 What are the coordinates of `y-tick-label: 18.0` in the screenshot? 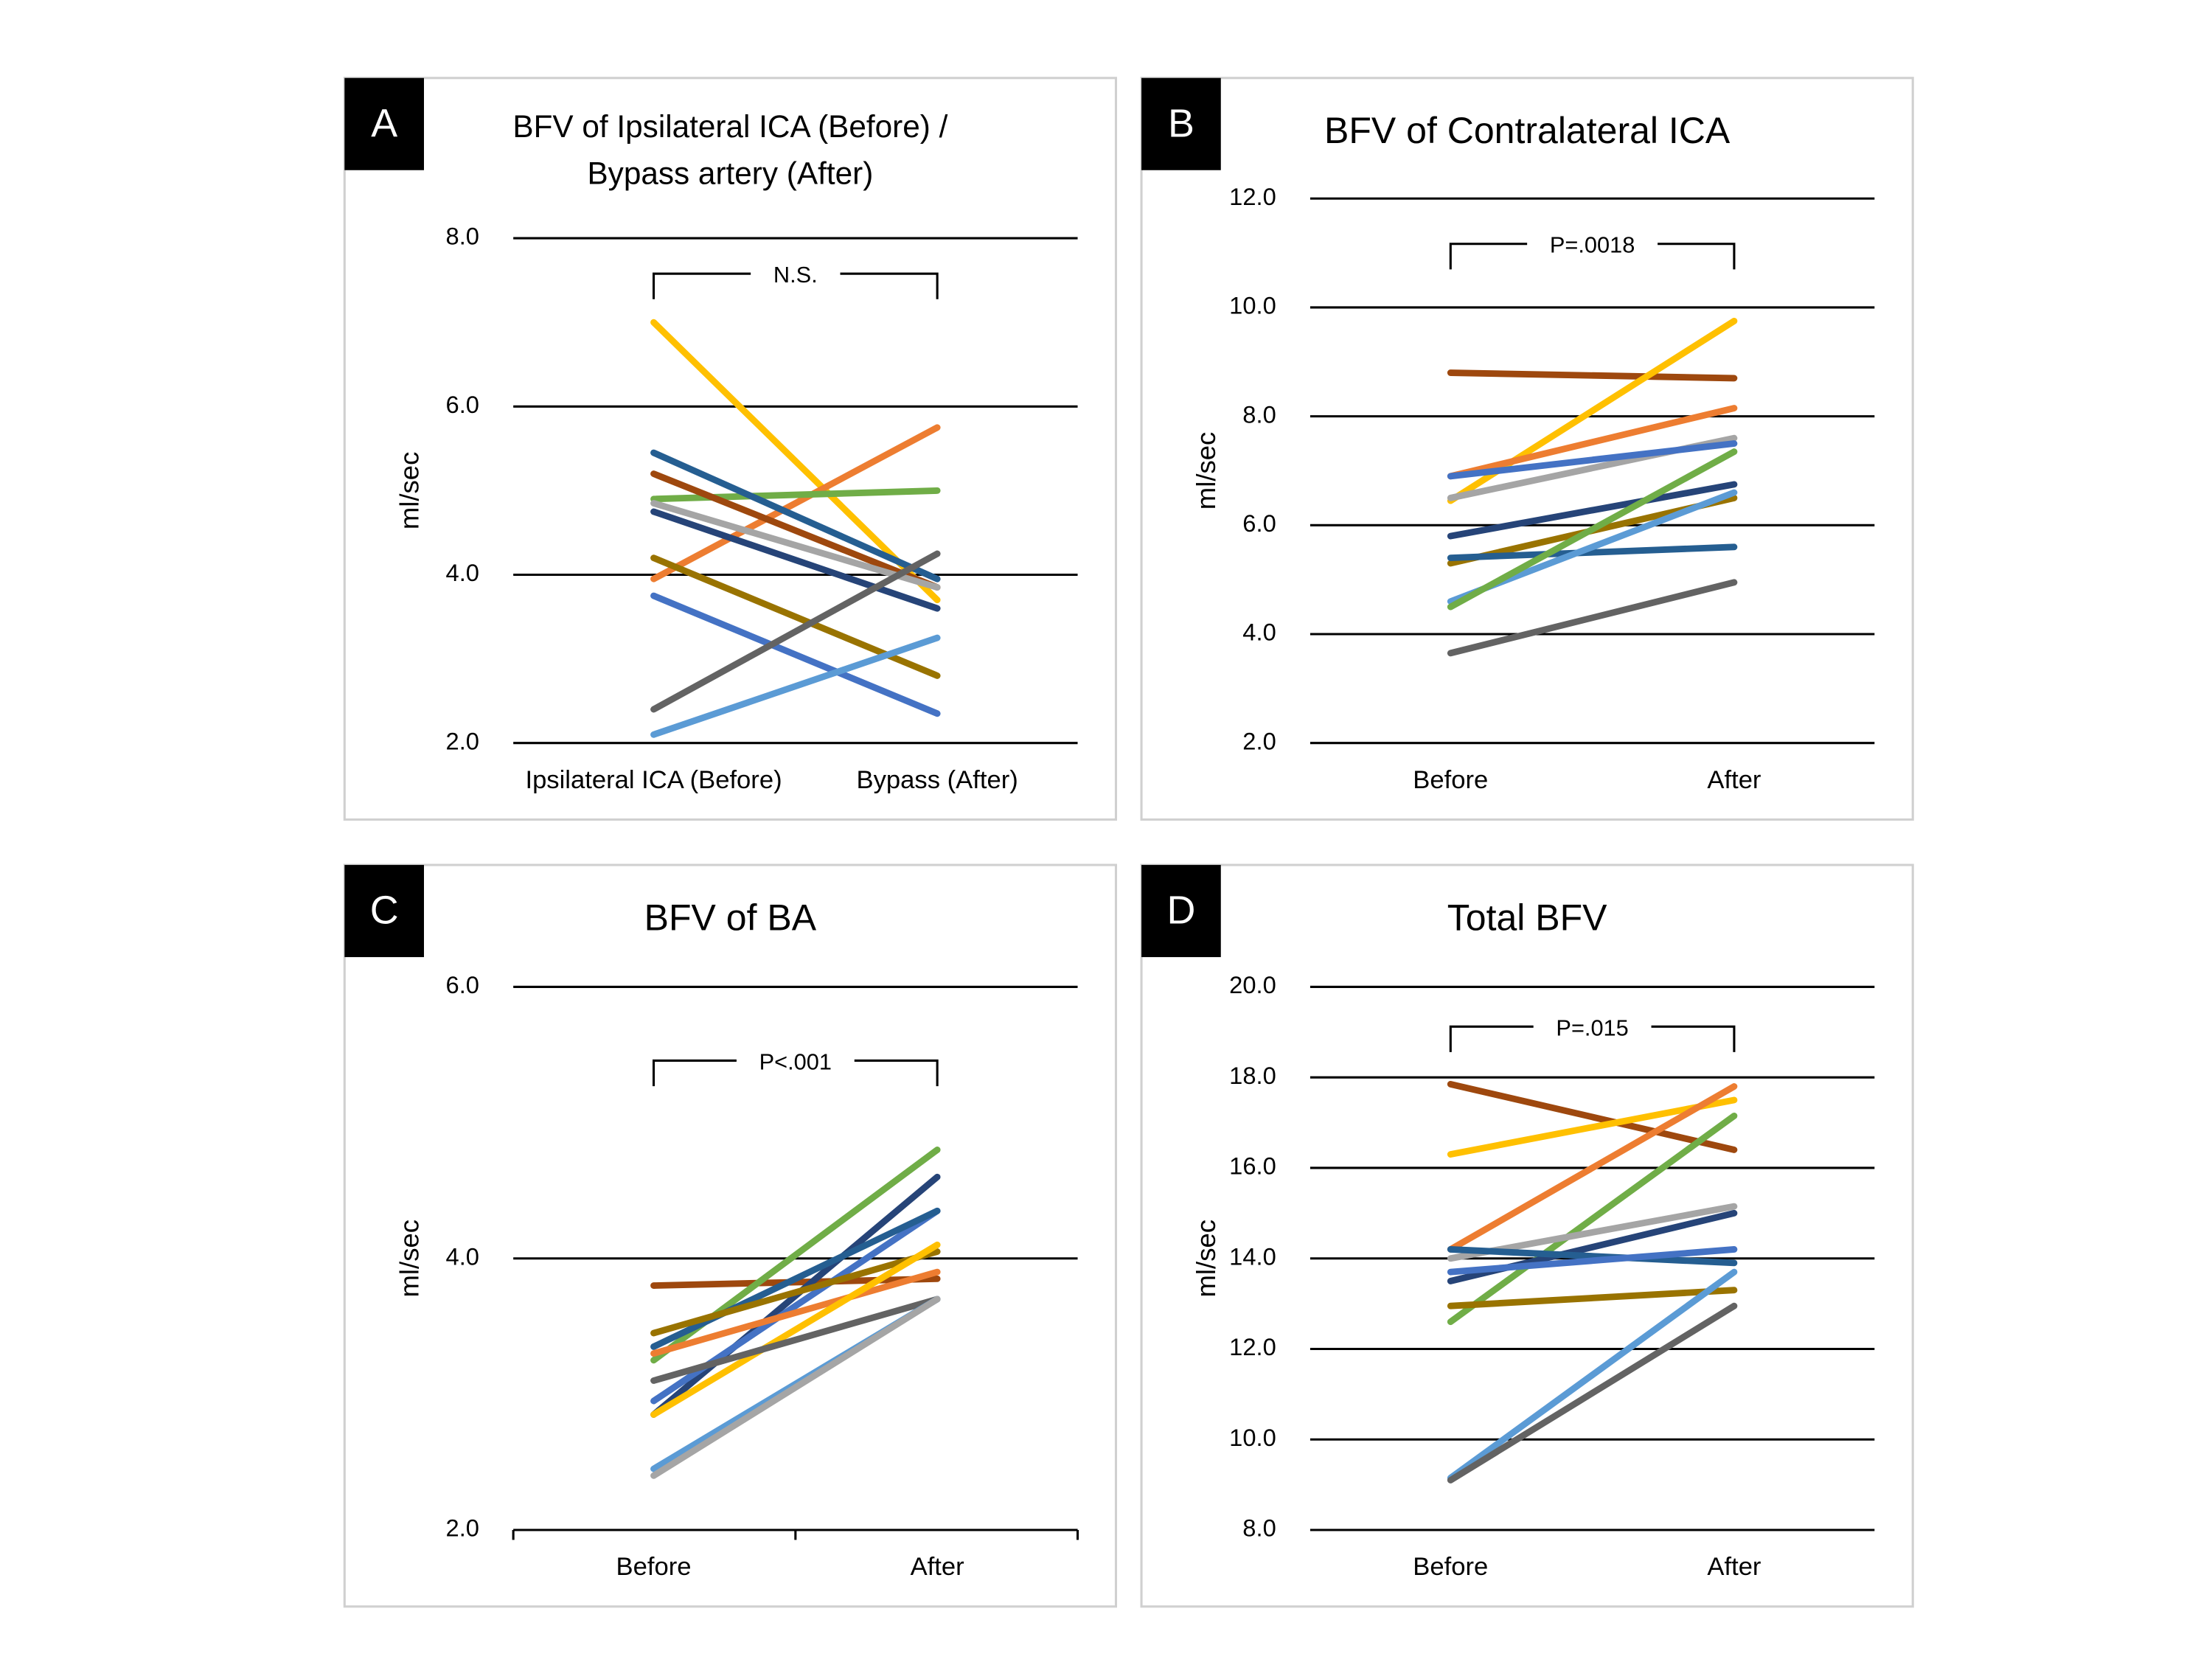 It's located at (1252, 1075).